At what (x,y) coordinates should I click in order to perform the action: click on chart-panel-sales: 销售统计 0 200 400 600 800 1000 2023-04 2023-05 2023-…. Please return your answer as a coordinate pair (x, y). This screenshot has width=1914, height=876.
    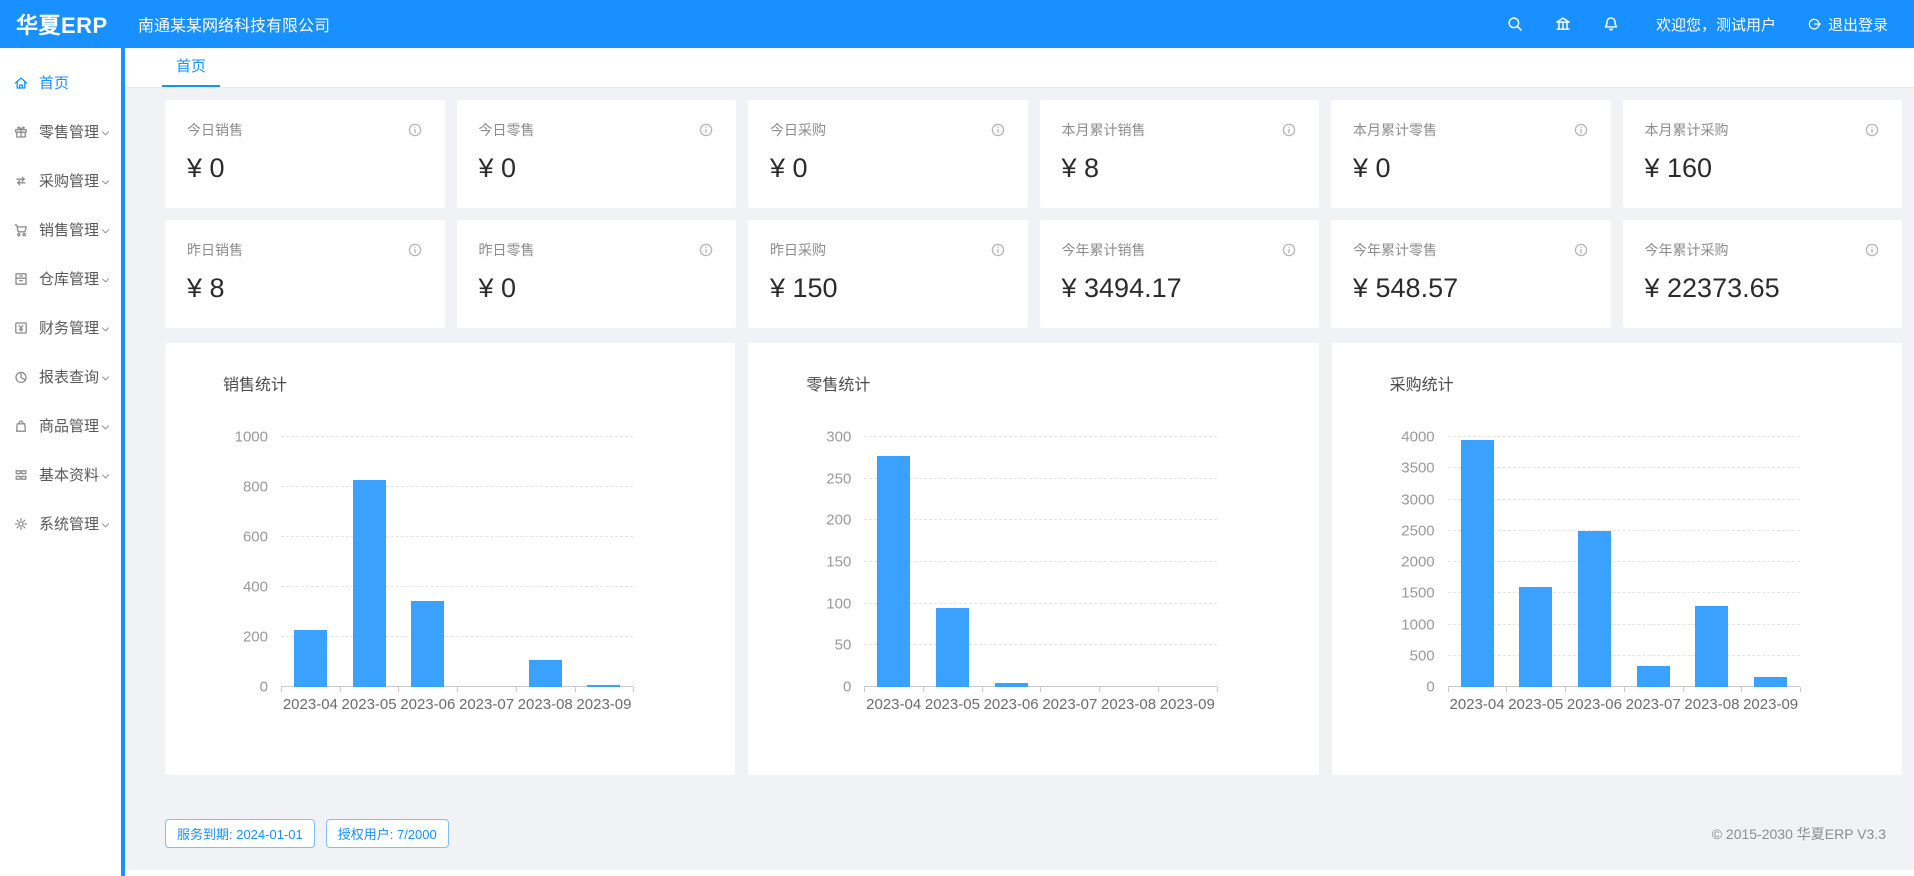
    Looking at the image, I should click on (450, 559).